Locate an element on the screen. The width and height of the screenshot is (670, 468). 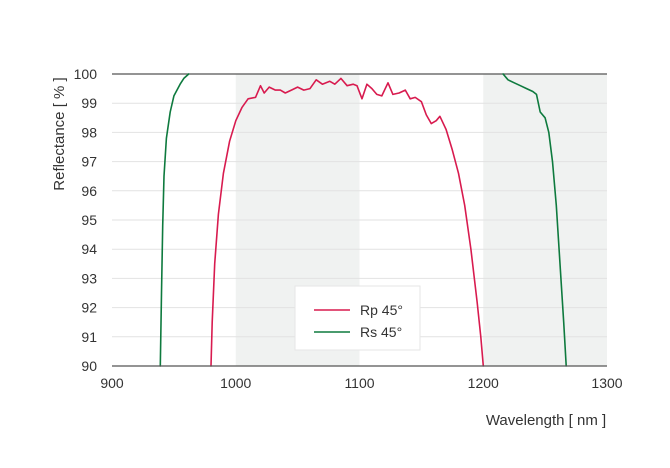
y-tick-label: 98 is located at coordinates (89, 132).